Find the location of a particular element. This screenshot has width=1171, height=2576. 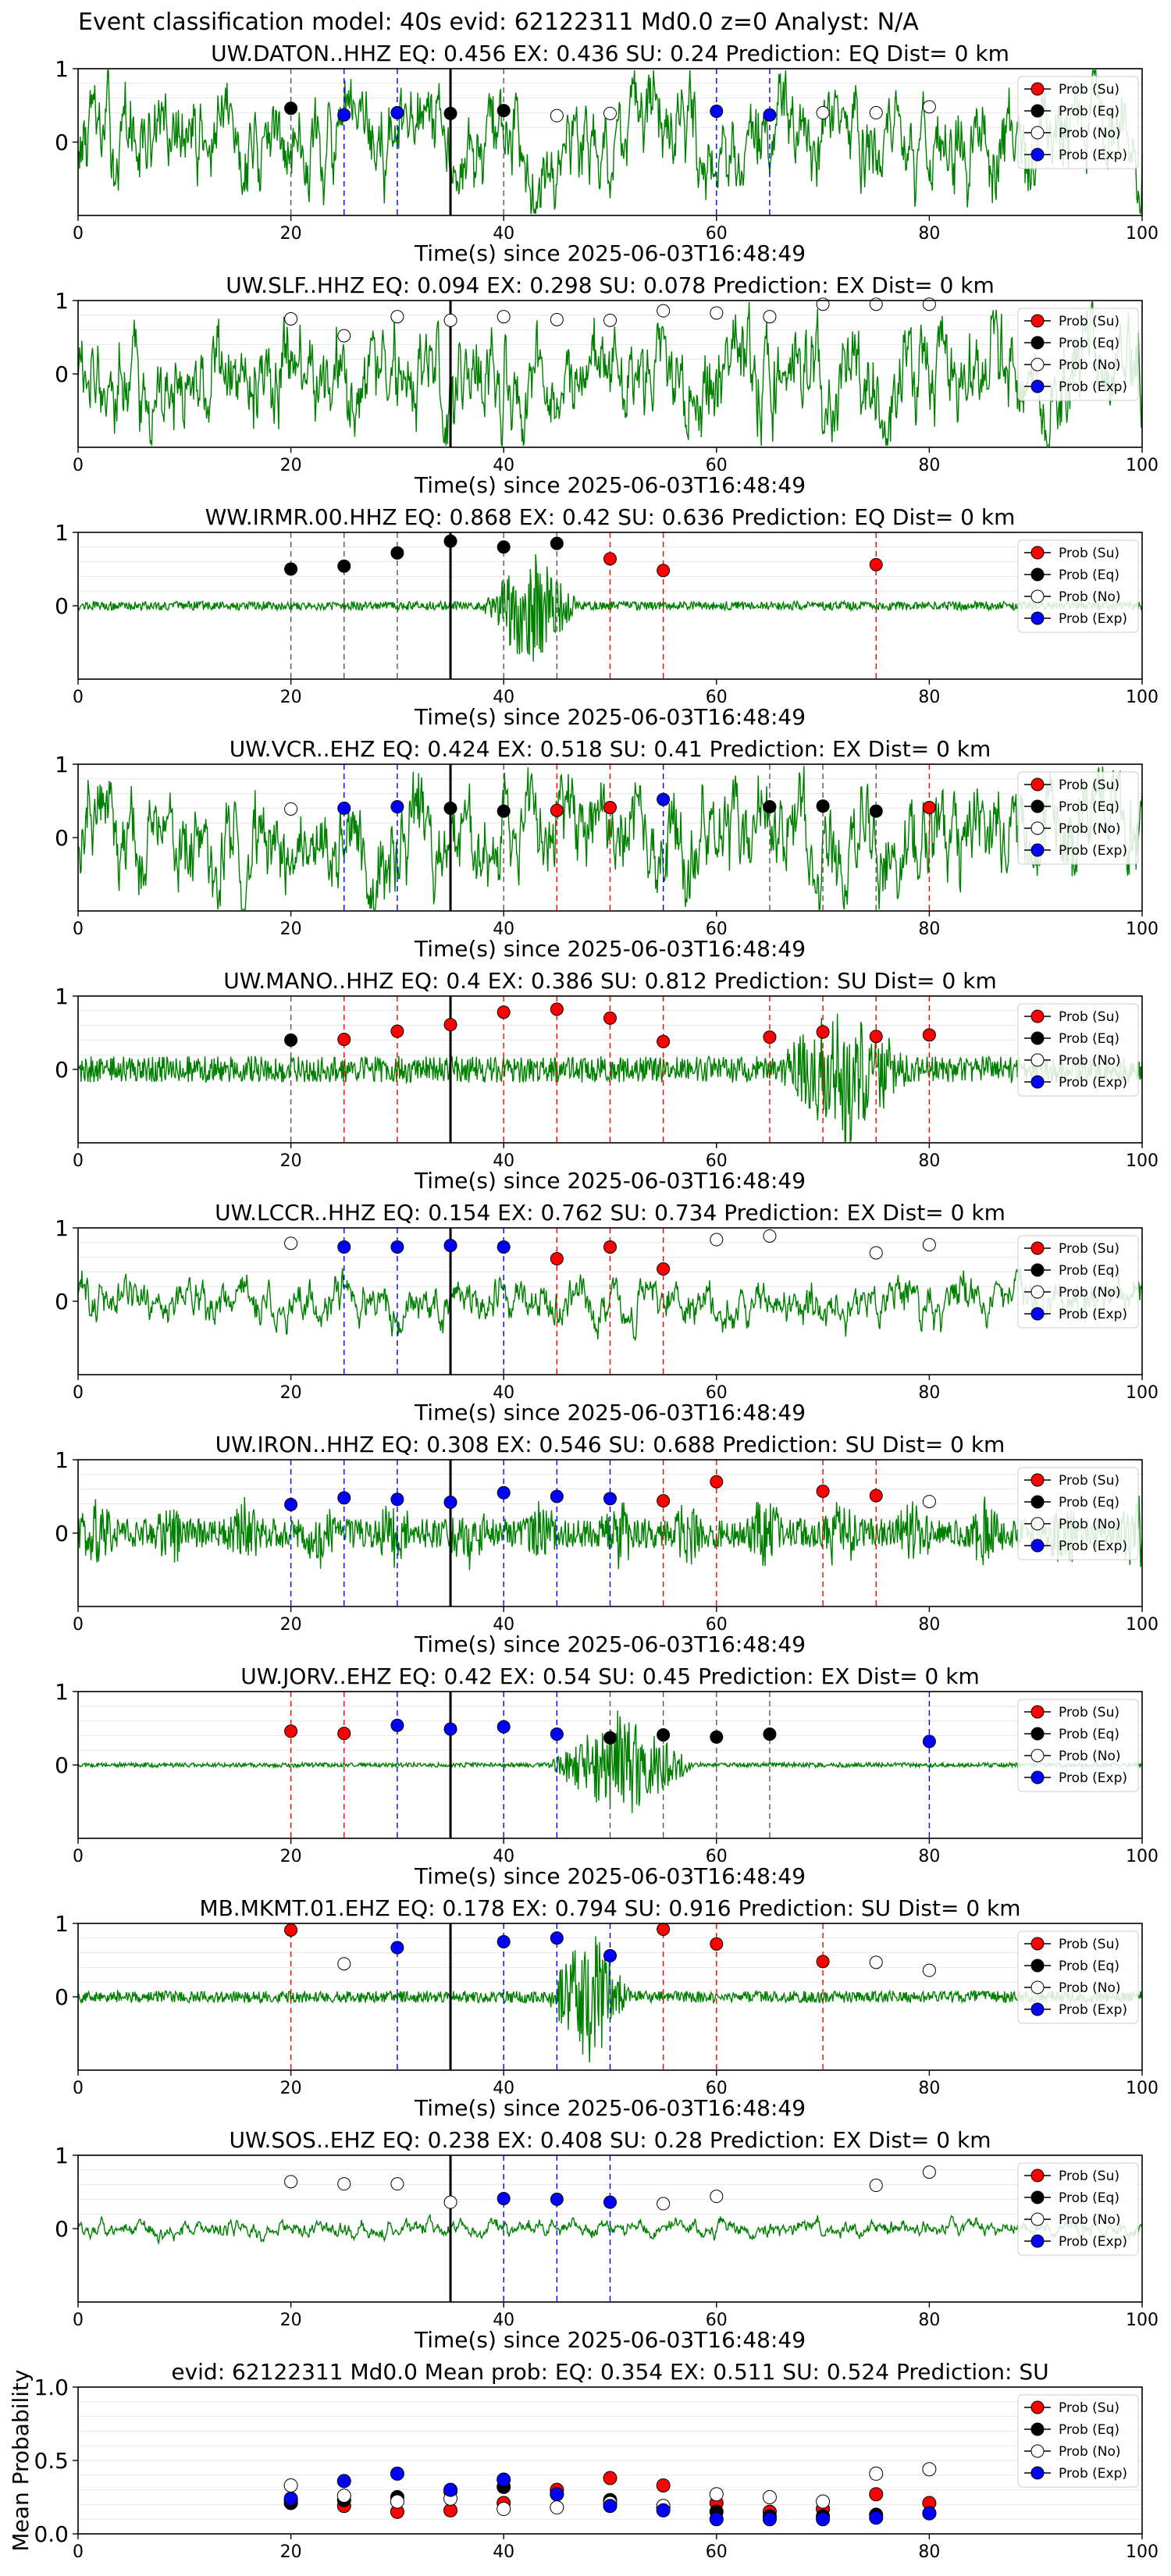

legend-label-no: Prob (No) is located at coordinates (1090, 1757).